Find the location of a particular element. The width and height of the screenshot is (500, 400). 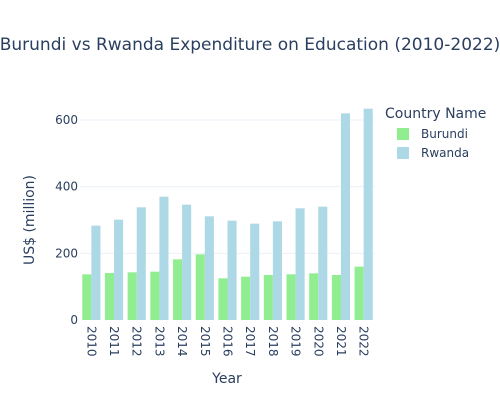

x-tick-label: 2021 is located at coordinates (341, 341).